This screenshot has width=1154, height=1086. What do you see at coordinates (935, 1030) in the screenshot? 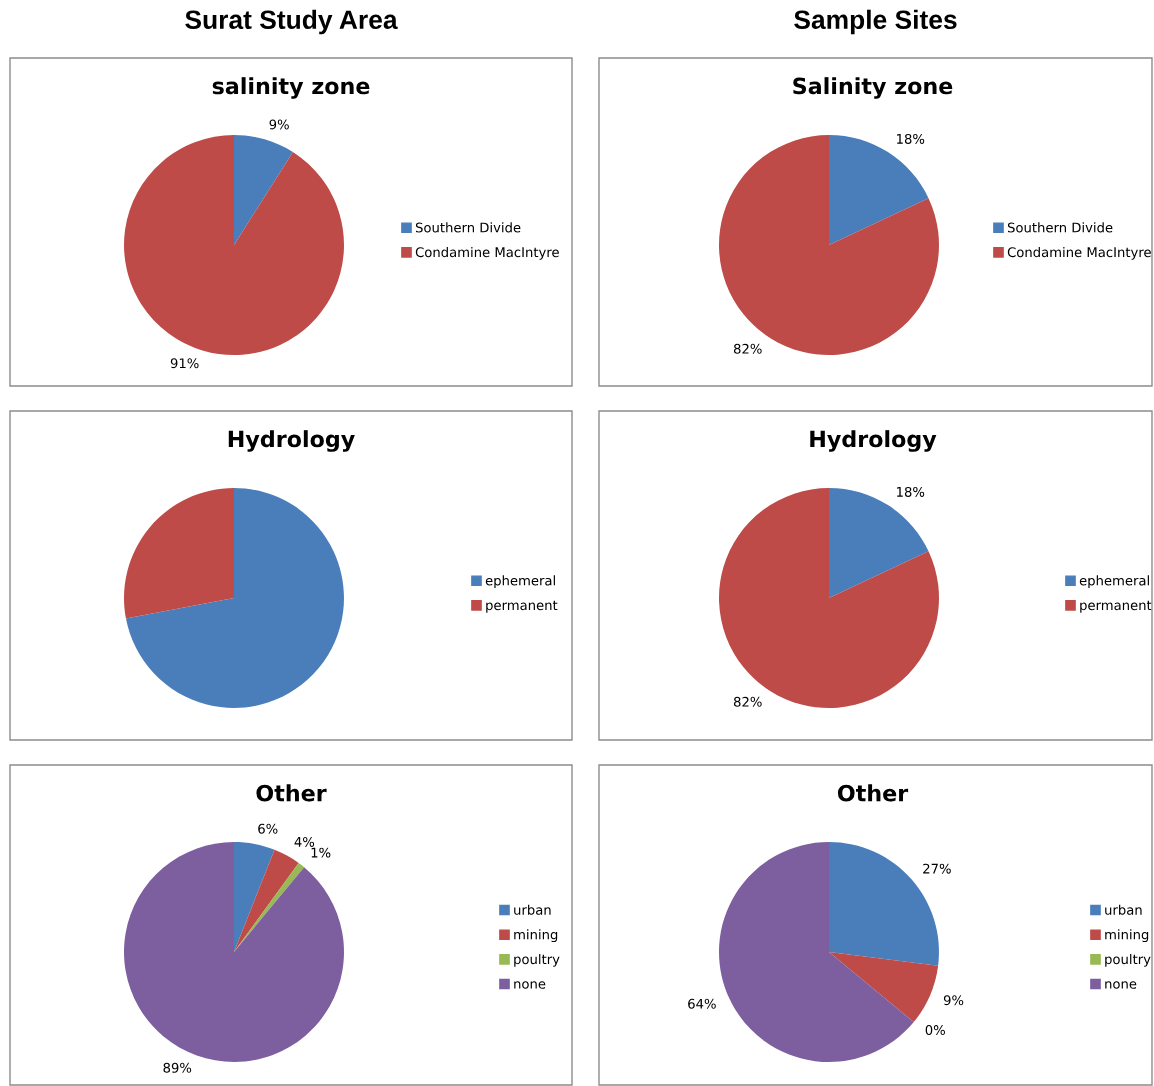
I see `text: 0%` at bounding box center [935, 1030].